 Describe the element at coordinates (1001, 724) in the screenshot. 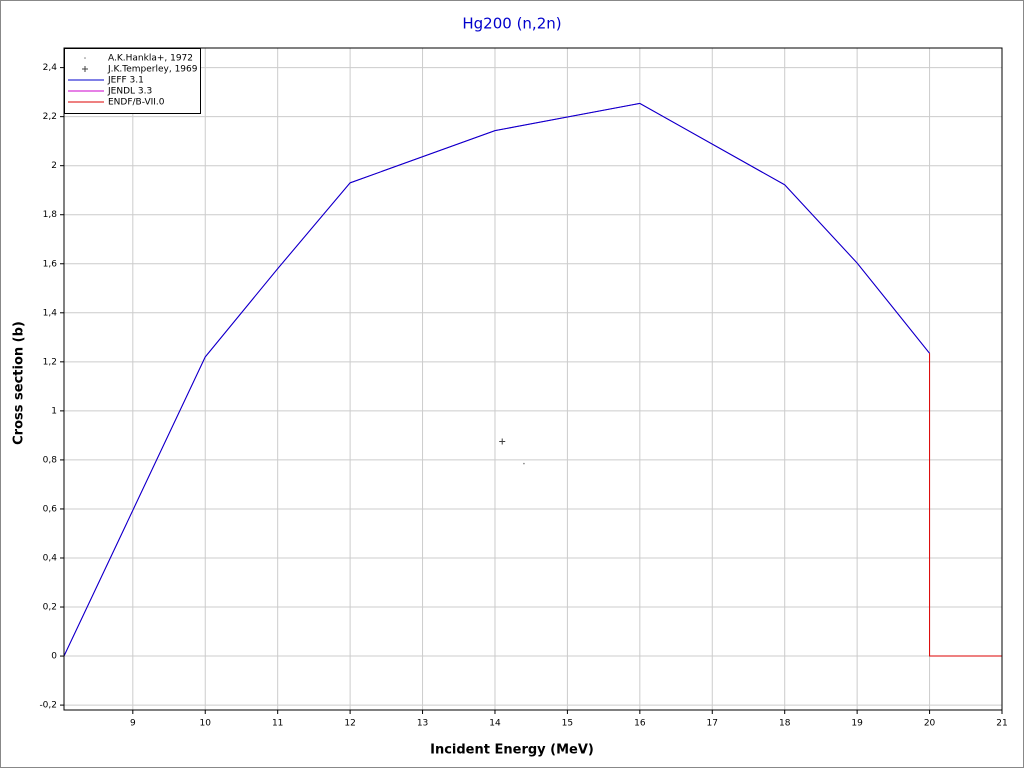

I see `x-tick-label: 21` at that location.